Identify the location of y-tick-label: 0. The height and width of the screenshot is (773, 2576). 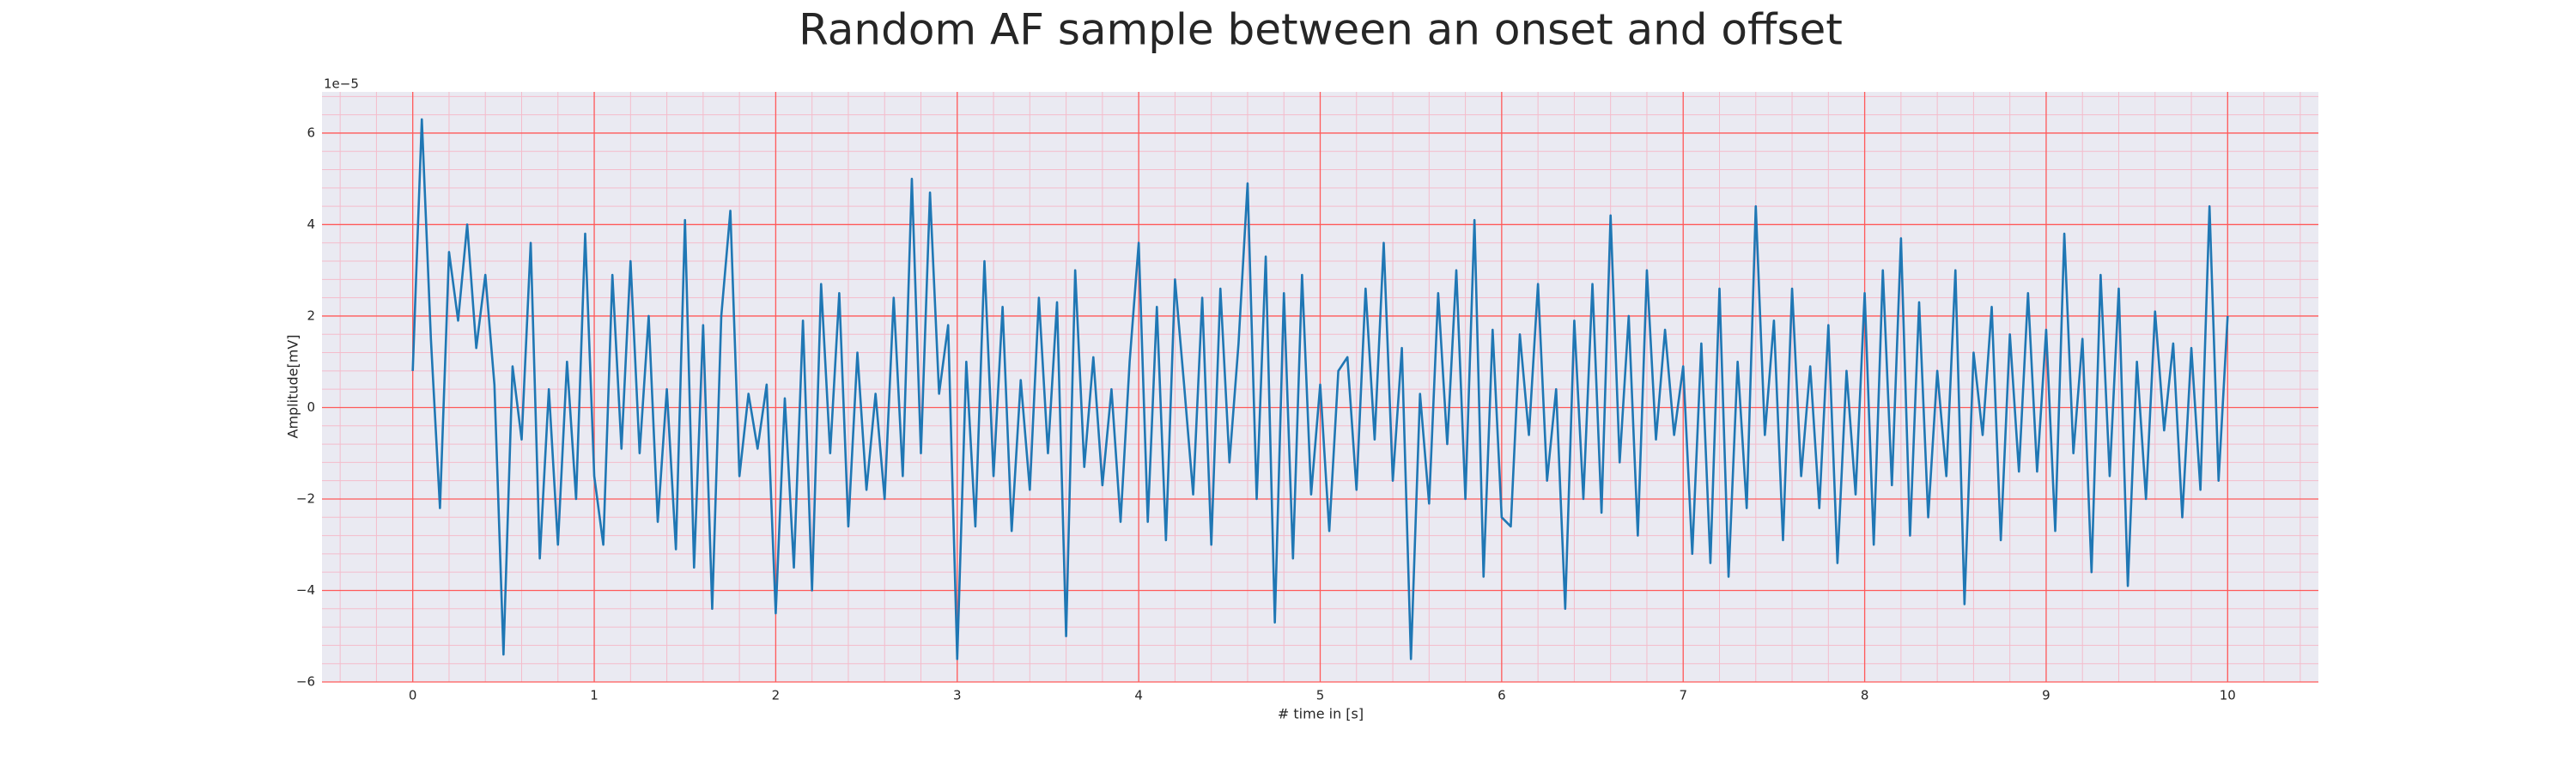
(311, 407).